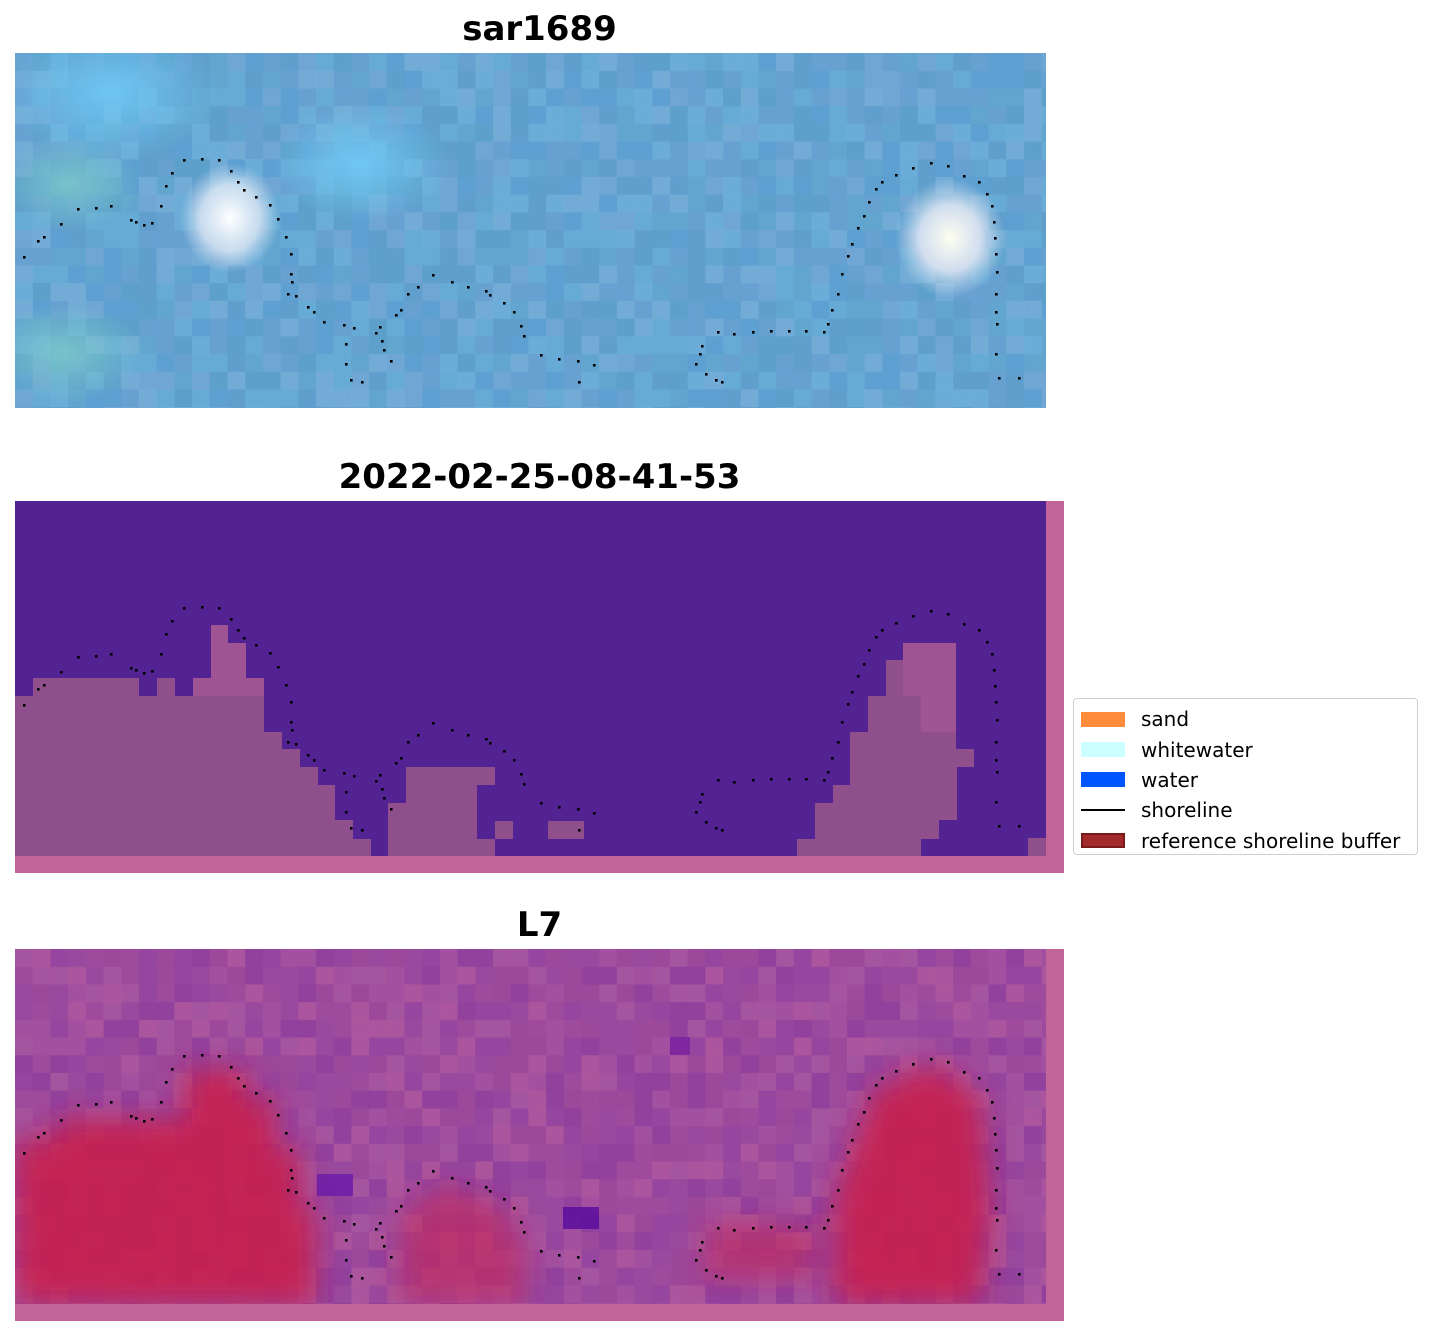 This screenshot has width=1435, height=1337. Describe the element at coordinates (335, 1185) in the screenshot. I see `dark-purple-patch` at that location.